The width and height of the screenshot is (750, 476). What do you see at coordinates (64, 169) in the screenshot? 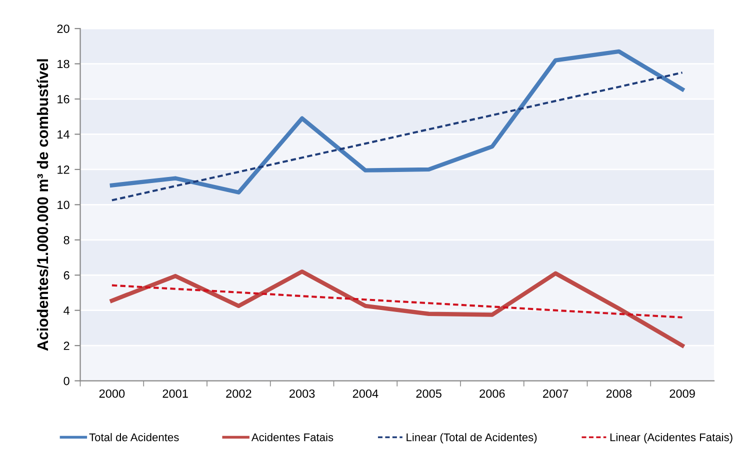
I see `y-tick-label: 12` at bounding box center [64, 169].